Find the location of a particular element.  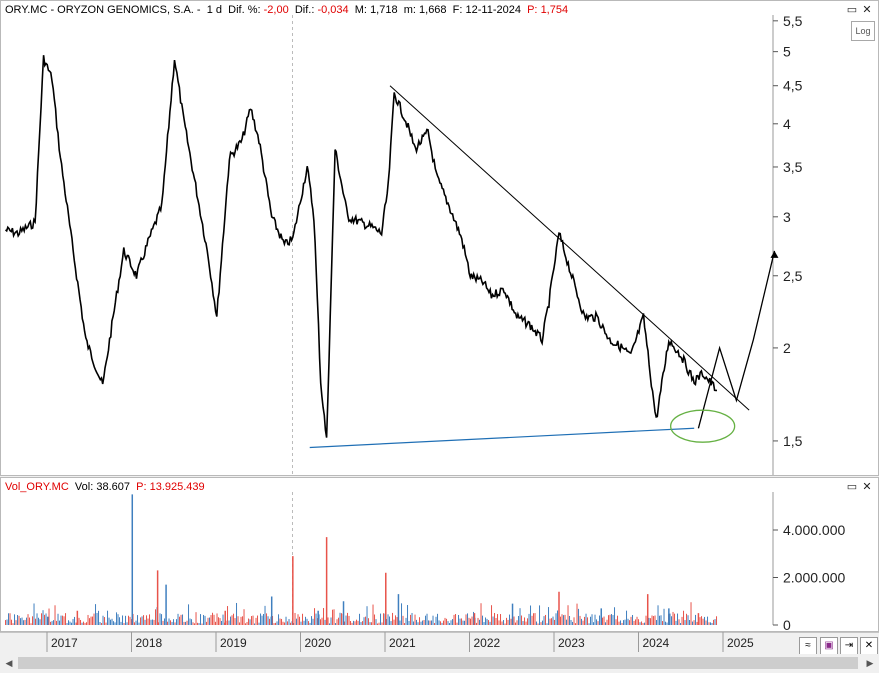

volume-p-label: P: is located at coordinates (141, 487).